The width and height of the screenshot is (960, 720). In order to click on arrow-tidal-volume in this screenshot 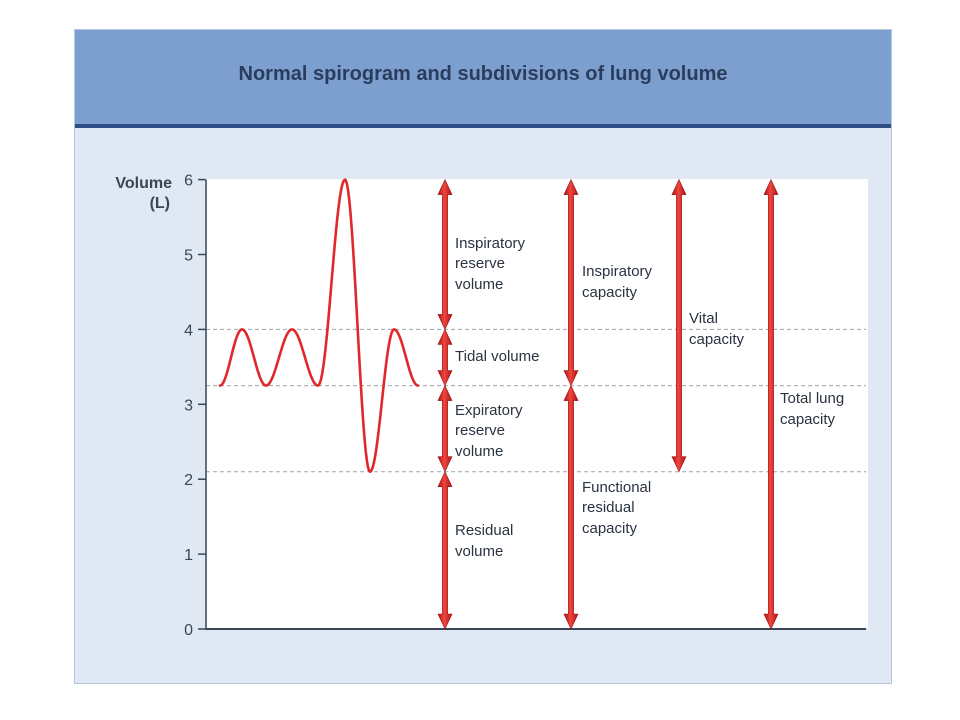, I will do `click(445, 357)`.